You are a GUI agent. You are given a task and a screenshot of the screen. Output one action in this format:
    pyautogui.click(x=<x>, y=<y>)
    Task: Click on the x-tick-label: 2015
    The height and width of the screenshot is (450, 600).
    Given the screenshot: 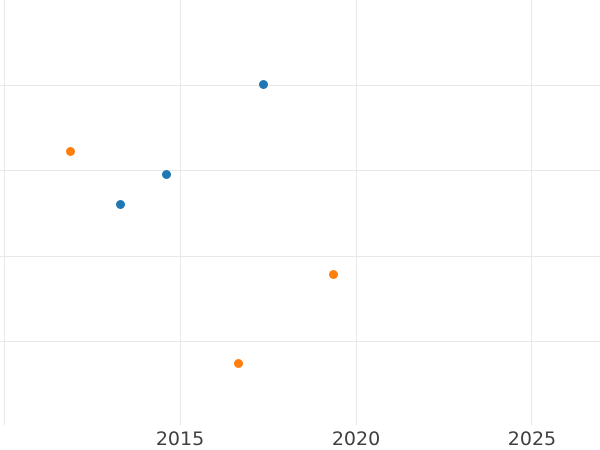 What is the action you would take?
    pyautogui.click(x=180, y=439)
    